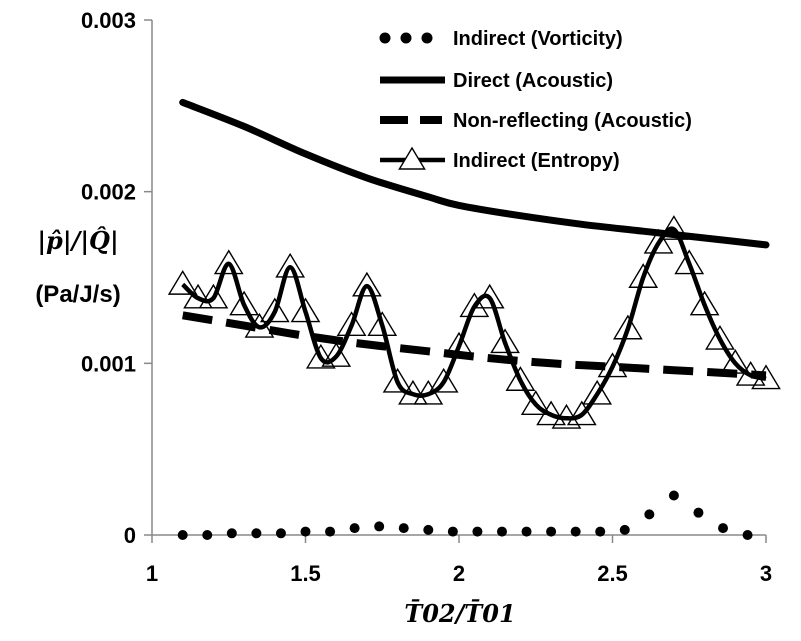 This screenshot has width=801, height=641. I want to click on y-axis-label: |p̂|/|Q̂|, so click(77, 240).